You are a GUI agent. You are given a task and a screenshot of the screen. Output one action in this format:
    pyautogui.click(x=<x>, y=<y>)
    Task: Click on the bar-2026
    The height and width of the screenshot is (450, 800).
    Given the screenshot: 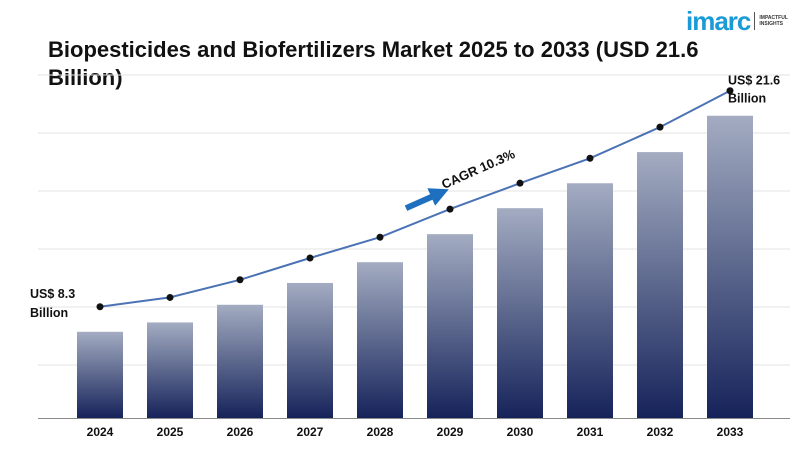 What is the action you would take?
    pyautogui.click(x=240, y=361)
    